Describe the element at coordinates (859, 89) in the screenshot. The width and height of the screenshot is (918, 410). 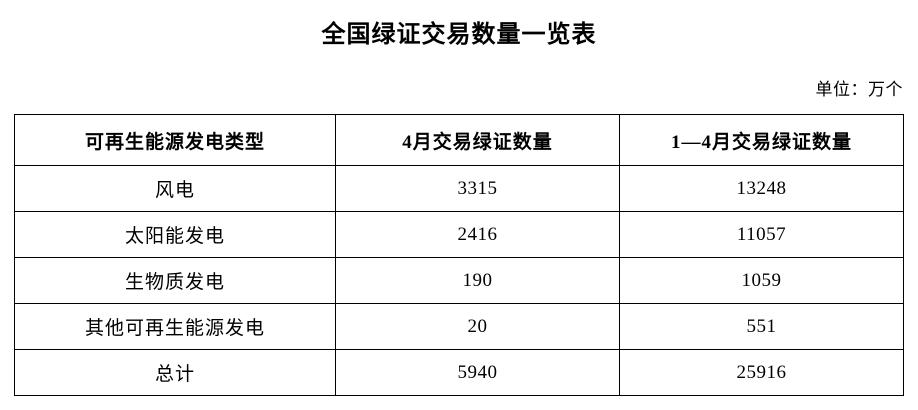
I see `unit-note: 单位：万个` at that location.